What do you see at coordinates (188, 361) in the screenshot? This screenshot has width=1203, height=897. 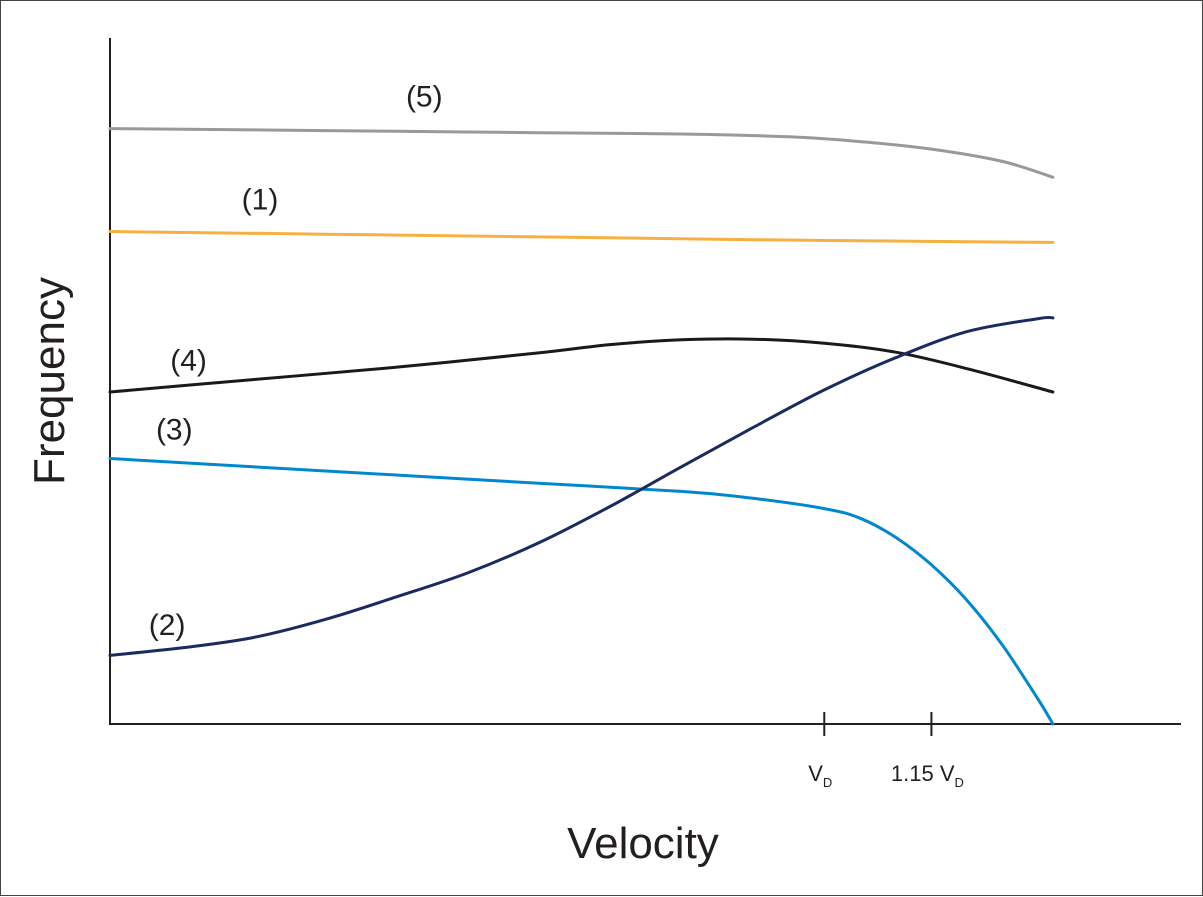 I see `curve-label-4: (4)` at bounding box center [188, 361].